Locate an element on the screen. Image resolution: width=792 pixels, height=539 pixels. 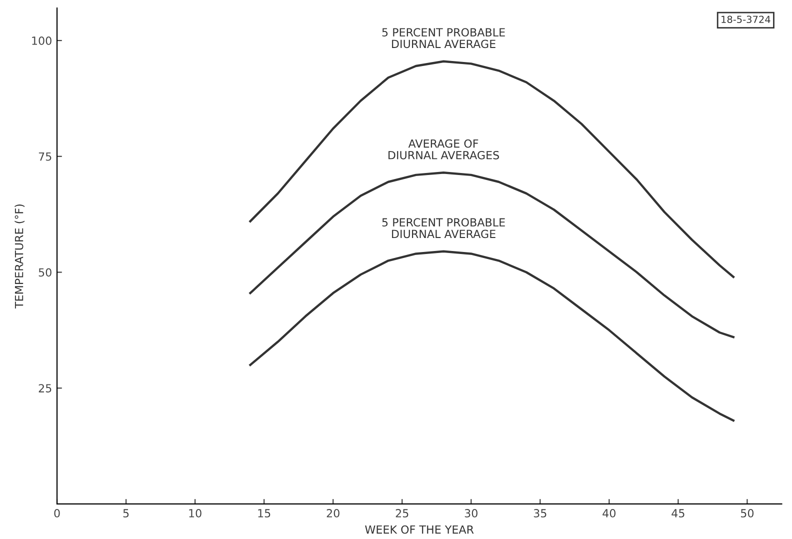
x-tick-label: 0 is located at coordinates (57, 513).